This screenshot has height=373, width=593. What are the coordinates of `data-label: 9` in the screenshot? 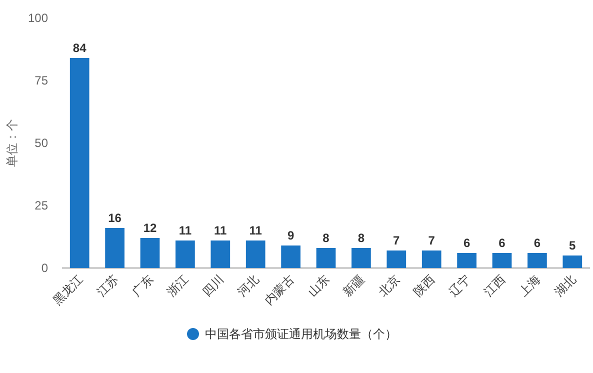 It's located at (290, 235).